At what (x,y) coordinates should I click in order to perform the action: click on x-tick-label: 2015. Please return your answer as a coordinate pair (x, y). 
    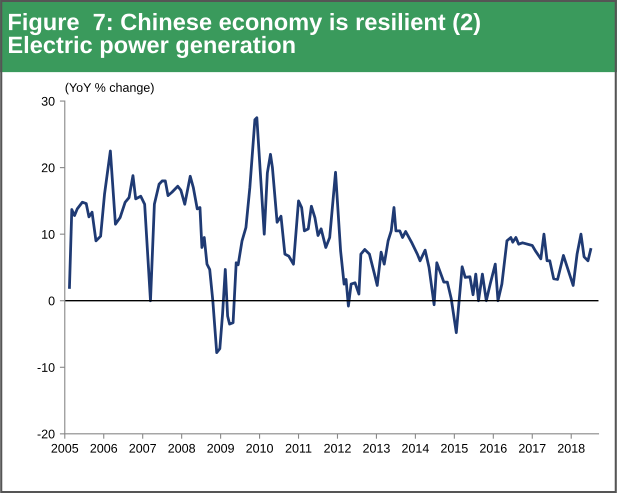
    Looking at the image, I should click on (454, 448).